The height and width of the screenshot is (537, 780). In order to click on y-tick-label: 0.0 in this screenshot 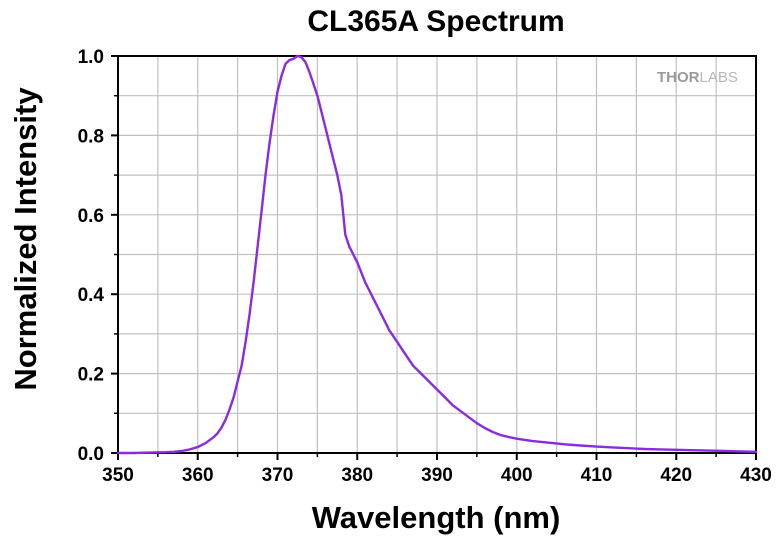, I will do `click(91, 454)`.